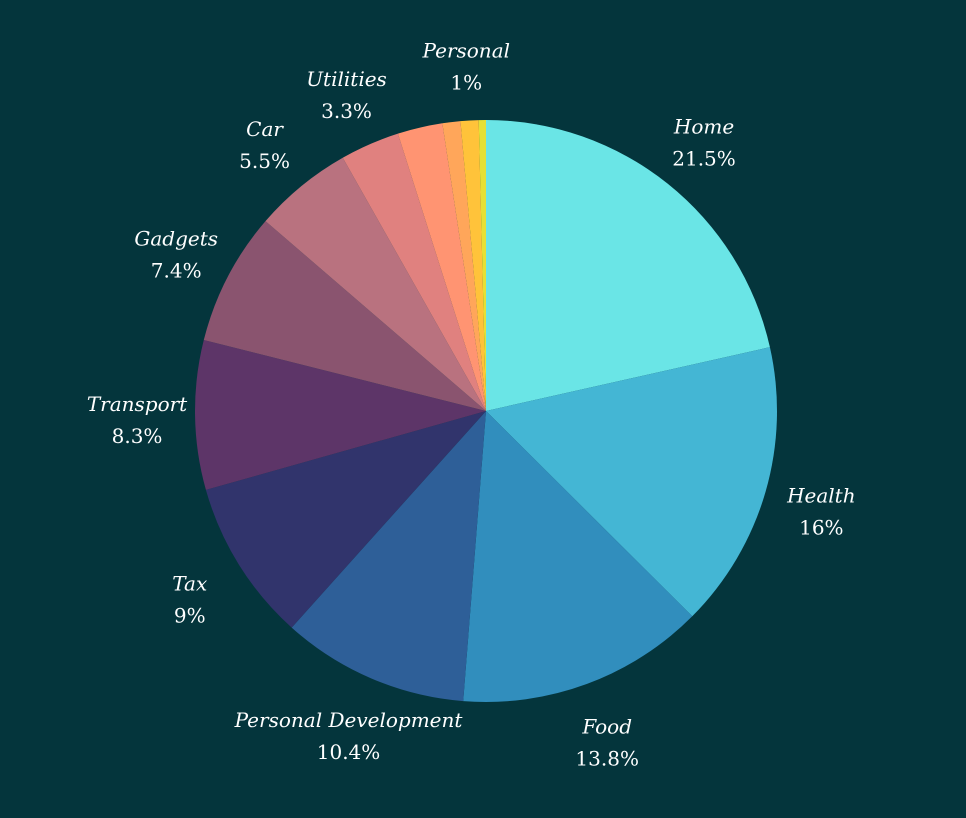 The height and width of the screenshot is (818, 966). What do you see at coordinates (346, 79) in the screenshot?
I see `slice-label-utilities: Utilities` at bounding box center [346, 79].